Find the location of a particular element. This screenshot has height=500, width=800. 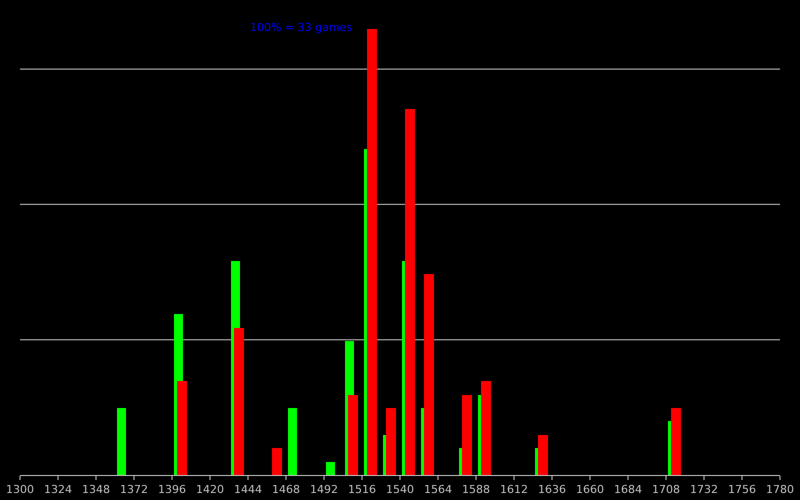

x-tick-label: 1564 is located at coordinates (438, 489).